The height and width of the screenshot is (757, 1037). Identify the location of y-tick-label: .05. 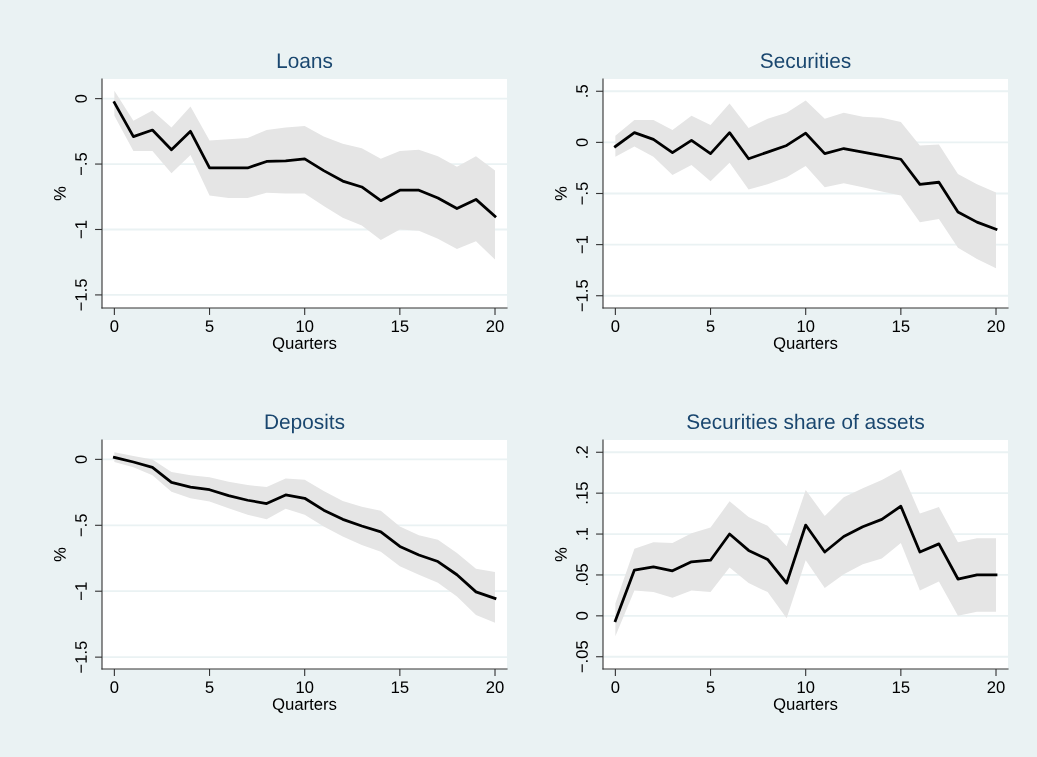
(582, 575).